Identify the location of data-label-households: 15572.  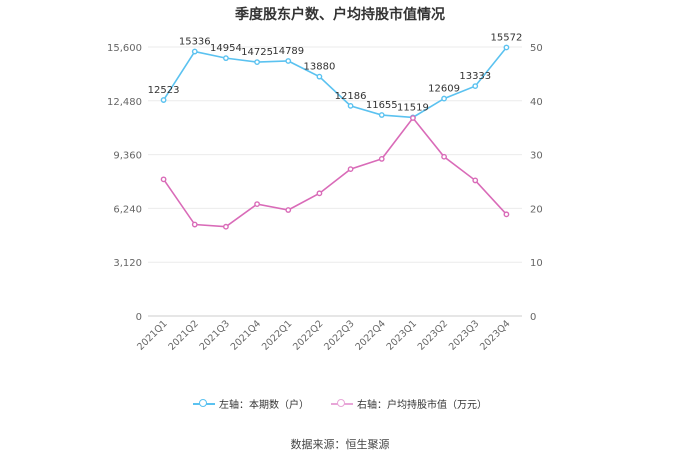
(507, 37).